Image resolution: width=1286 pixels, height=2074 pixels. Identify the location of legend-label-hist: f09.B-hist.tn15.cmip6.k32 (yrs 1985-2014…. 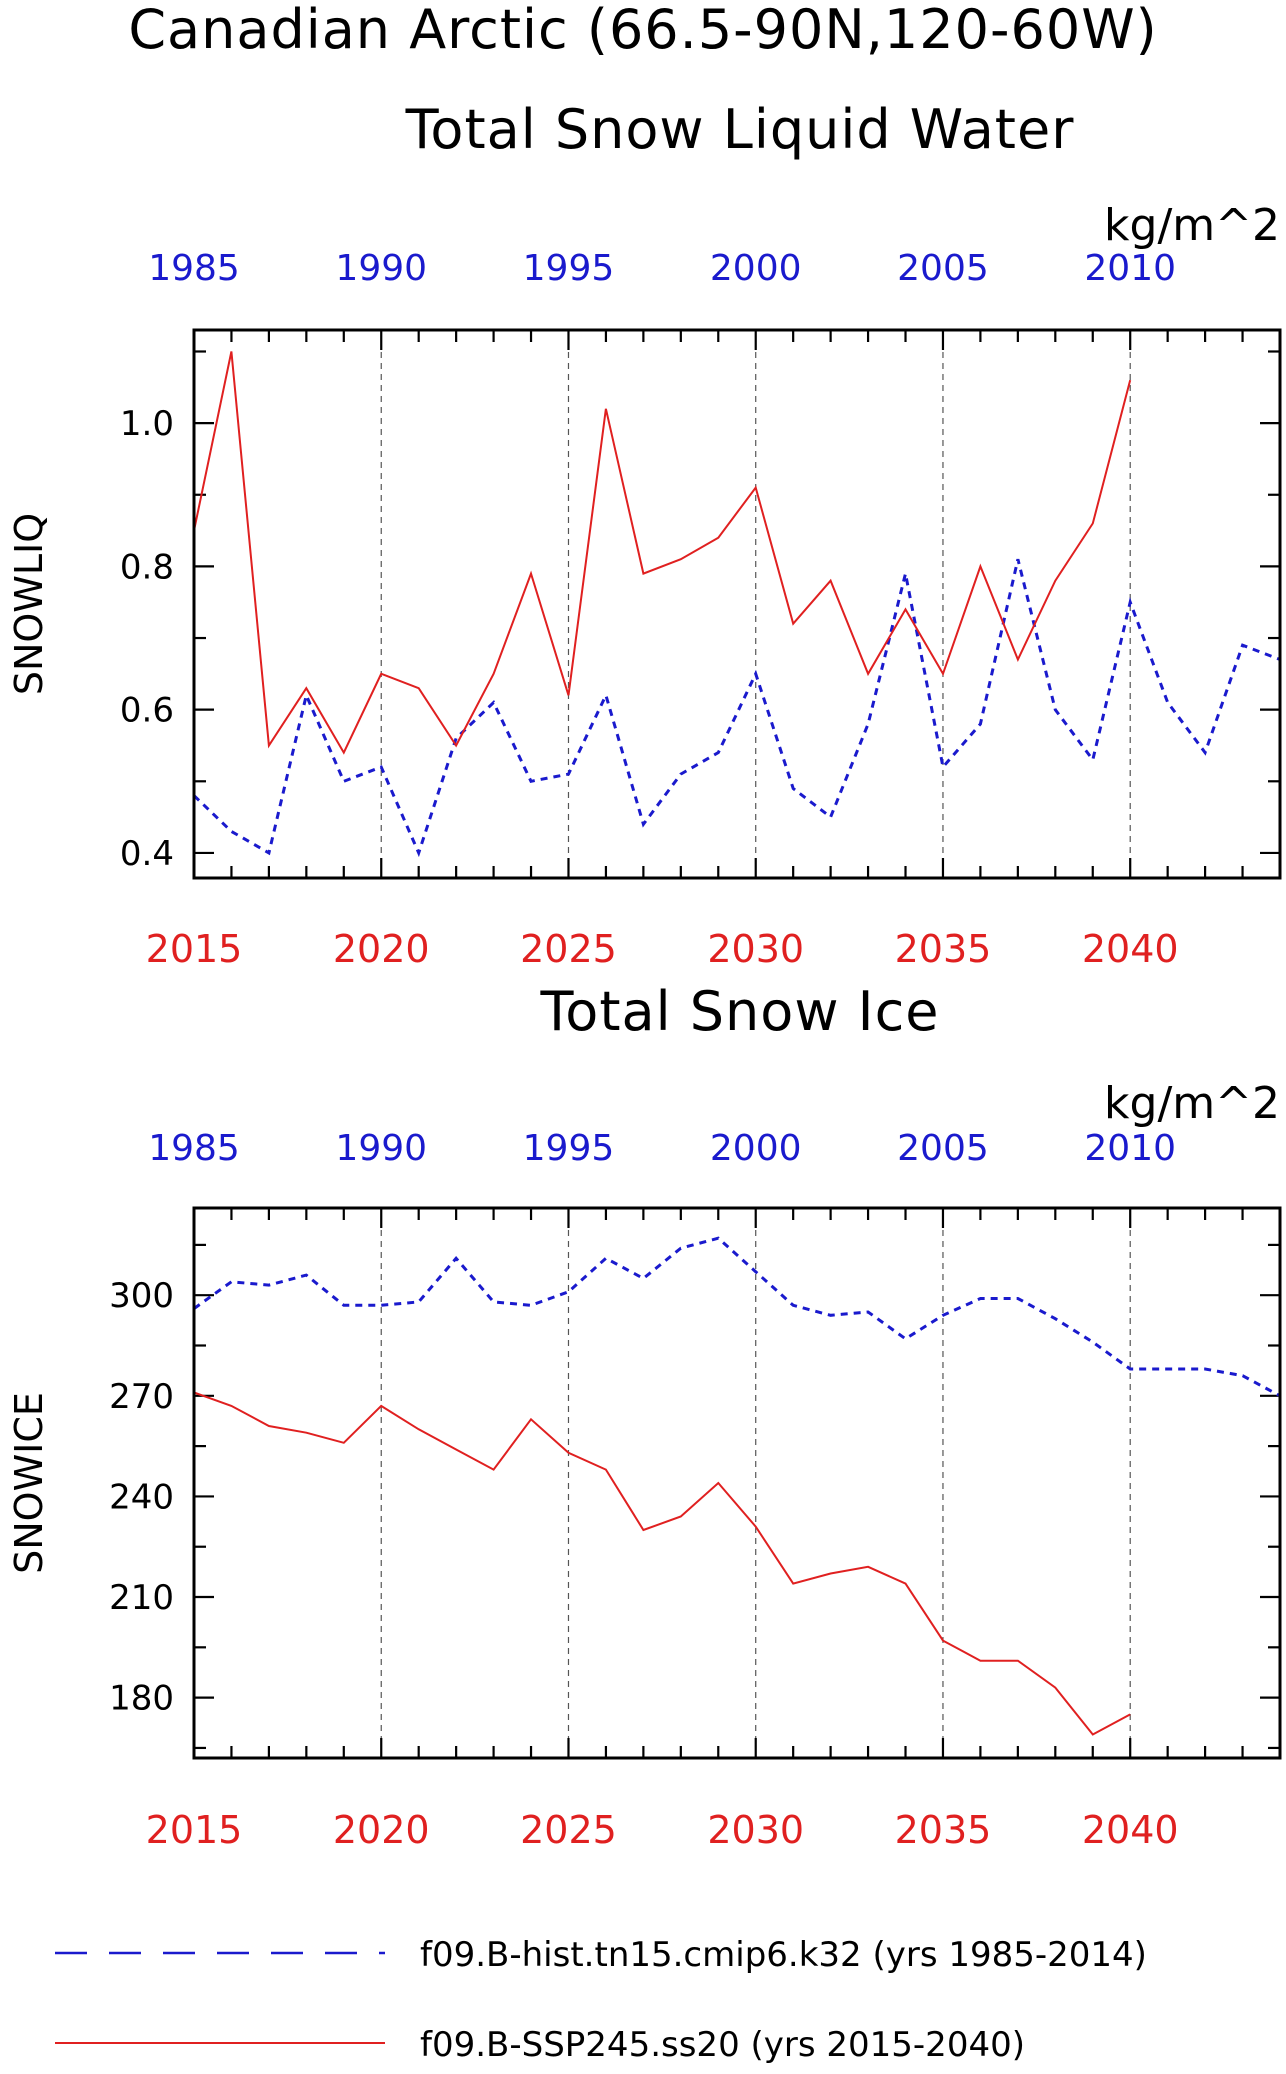
(783, 1955).